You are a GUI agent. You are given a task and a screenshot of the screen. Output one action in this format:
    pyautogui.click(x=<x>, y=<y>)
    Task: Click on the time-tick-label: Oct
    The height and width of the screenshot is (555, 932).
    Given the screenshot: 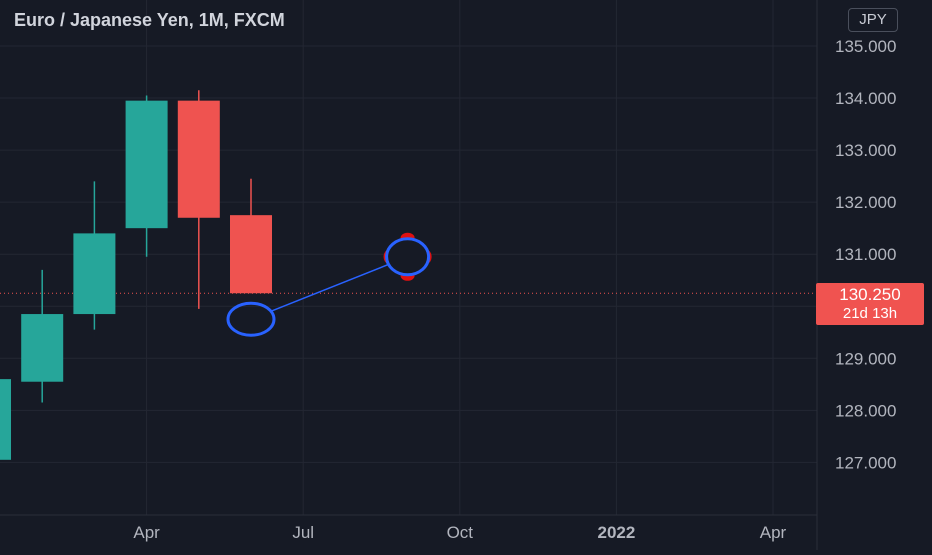 What is the action you would take?
    pyautogui.click(x=460, y=532)
    